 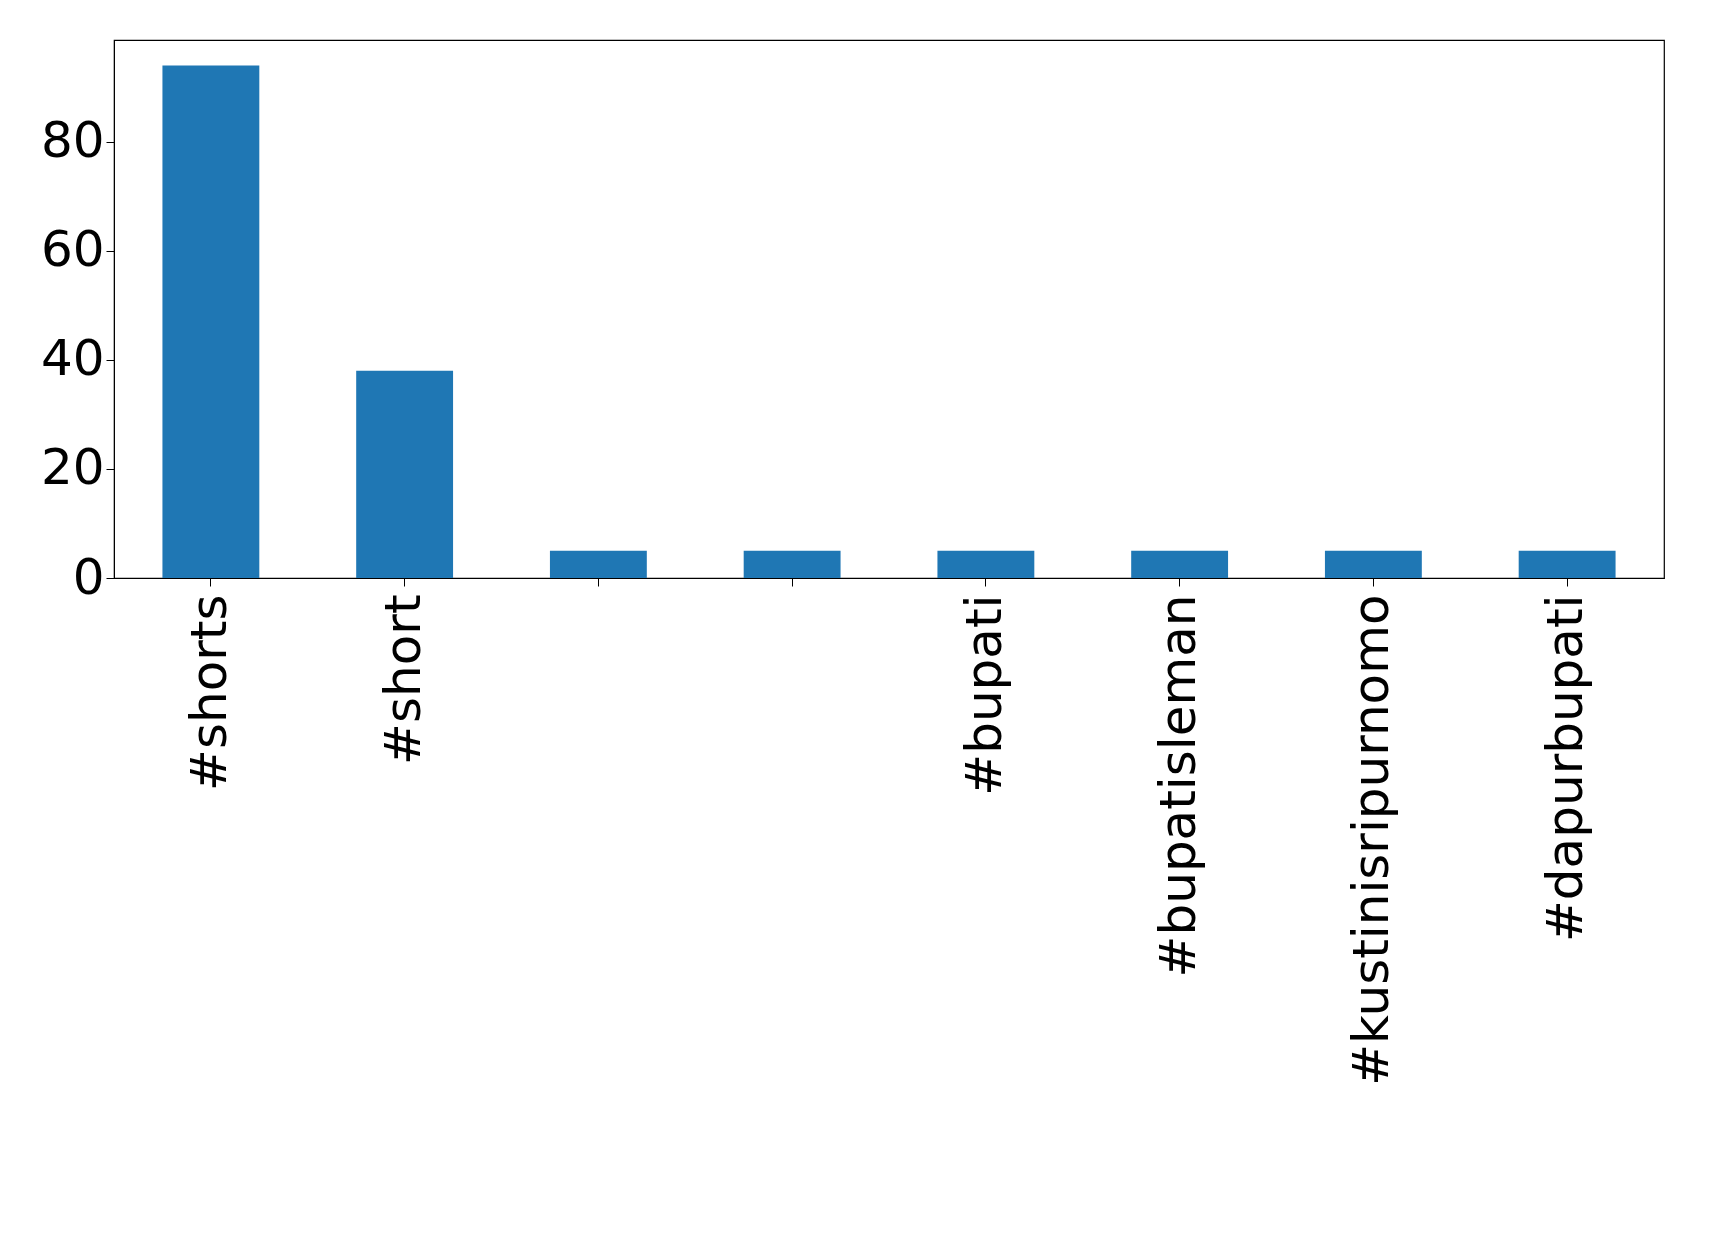 What do you see at coordinates (88, 576) in the screenshot?
I see `y-tick-label: 0` at bounding box center [88, 576].